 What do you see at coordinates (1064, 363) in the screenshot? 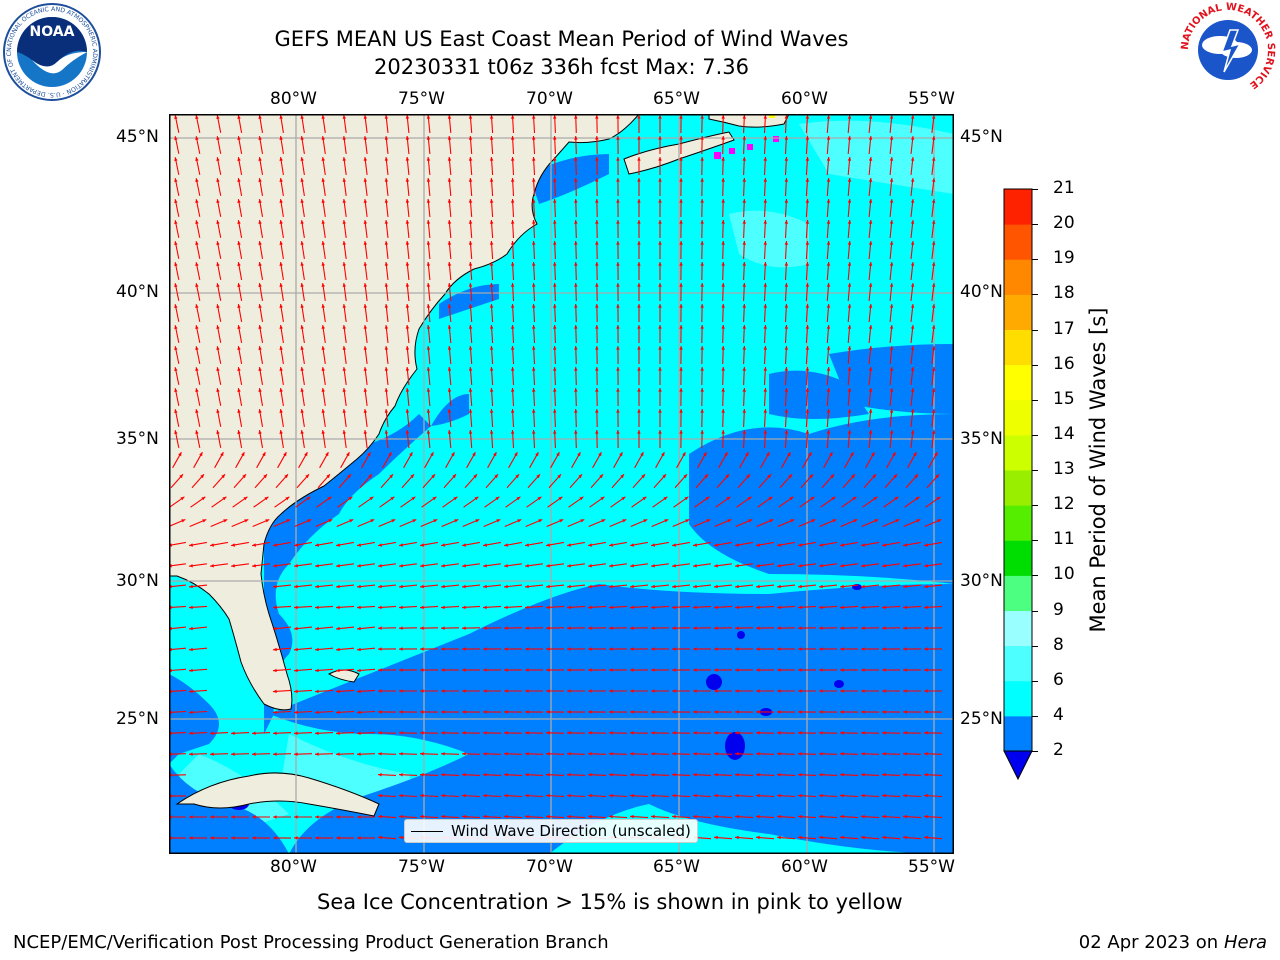
I see `colorbar-tick-label: 16` at bounding box center [1064, 363].